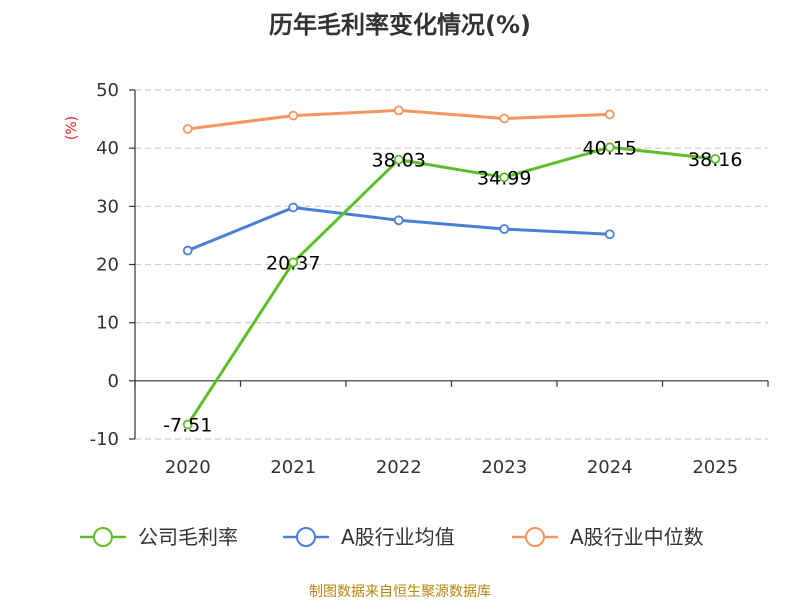  What do you see at coordinates (107, 323) in the screenshot?
I see `y-tick-label: 10` at bounding box center [107, 323].